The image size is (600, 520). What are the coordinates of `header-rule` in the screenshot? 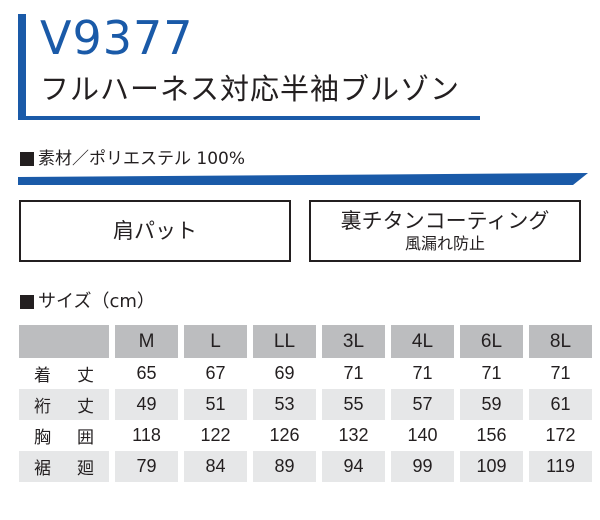 It's located at (249, 118).